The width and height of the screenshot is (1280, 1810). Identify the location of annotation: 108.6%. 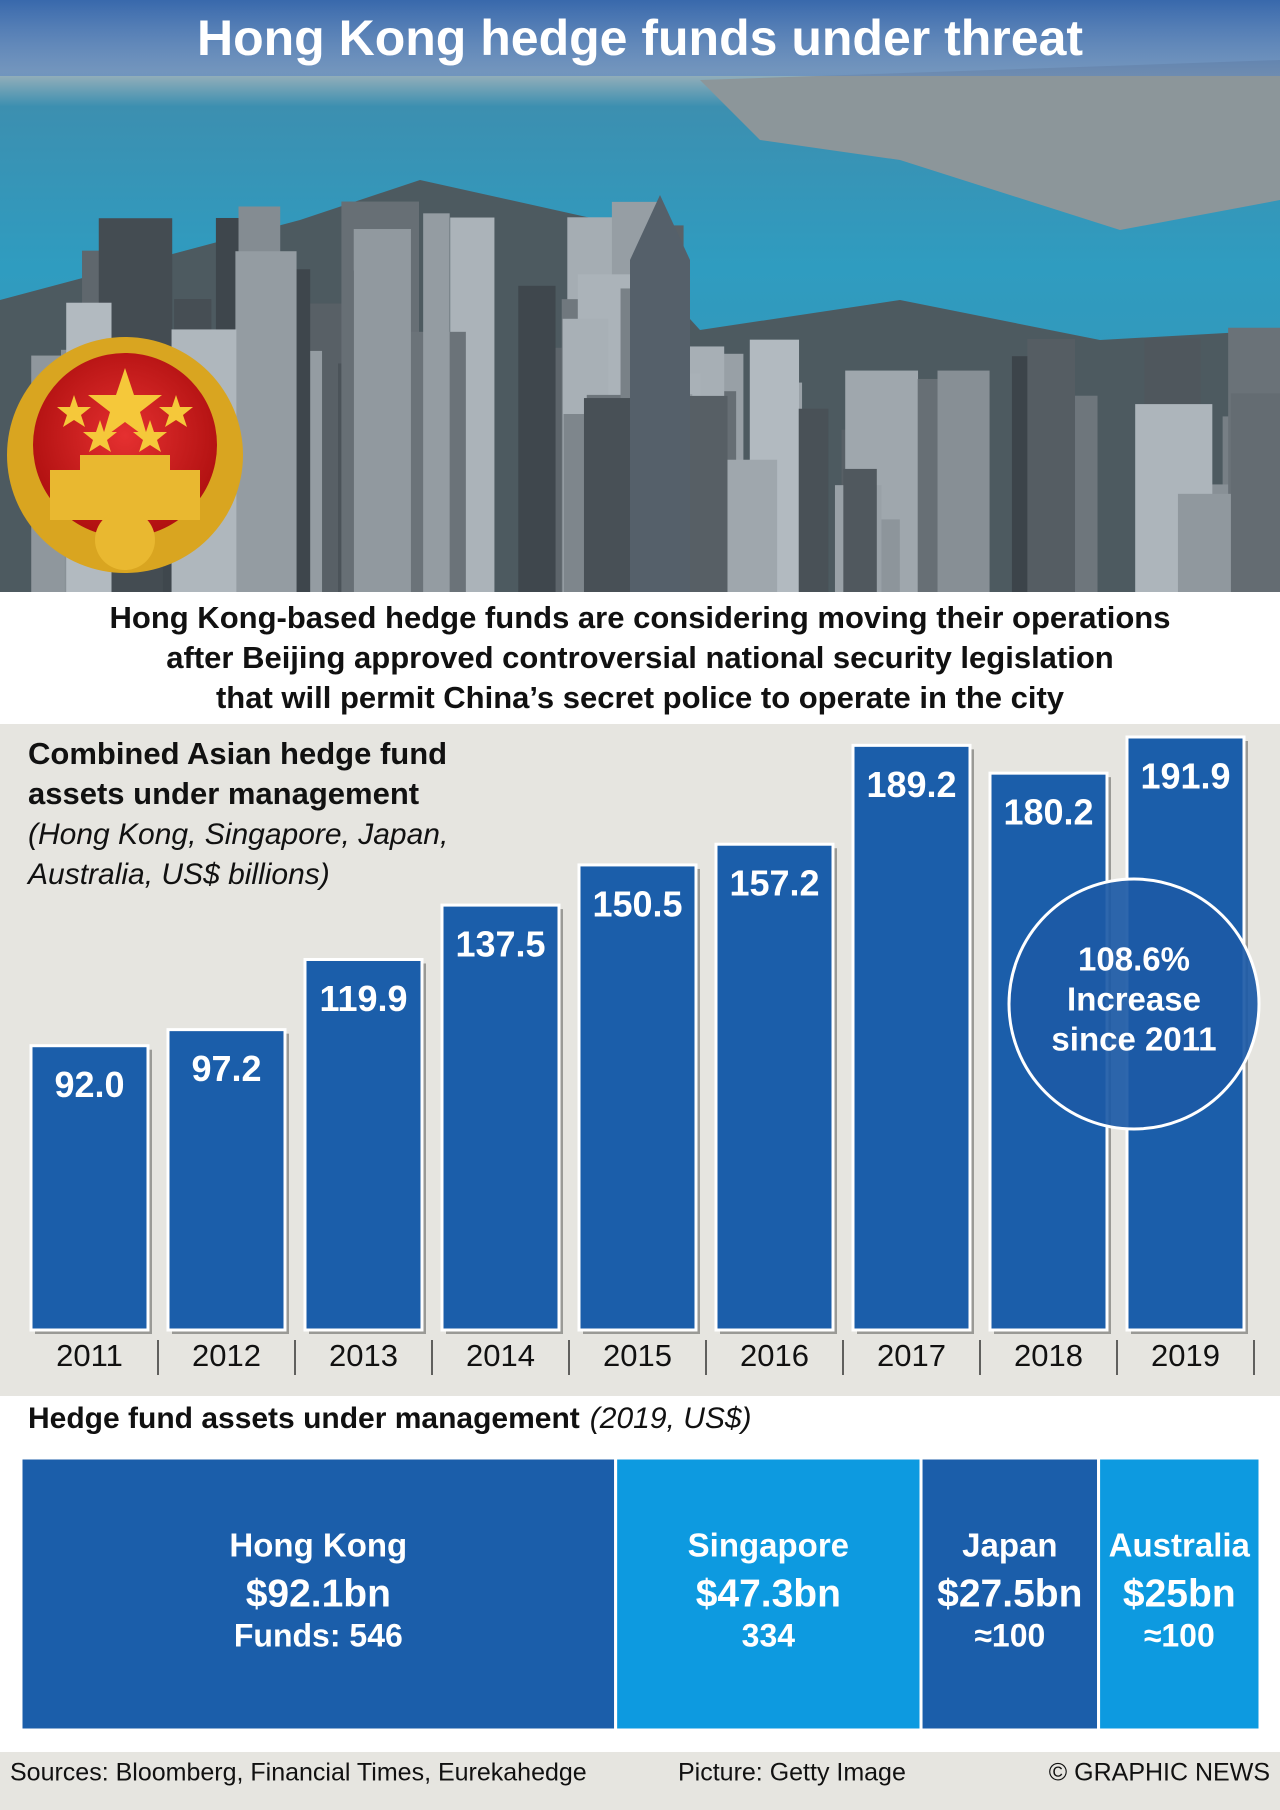
(1134, 959).